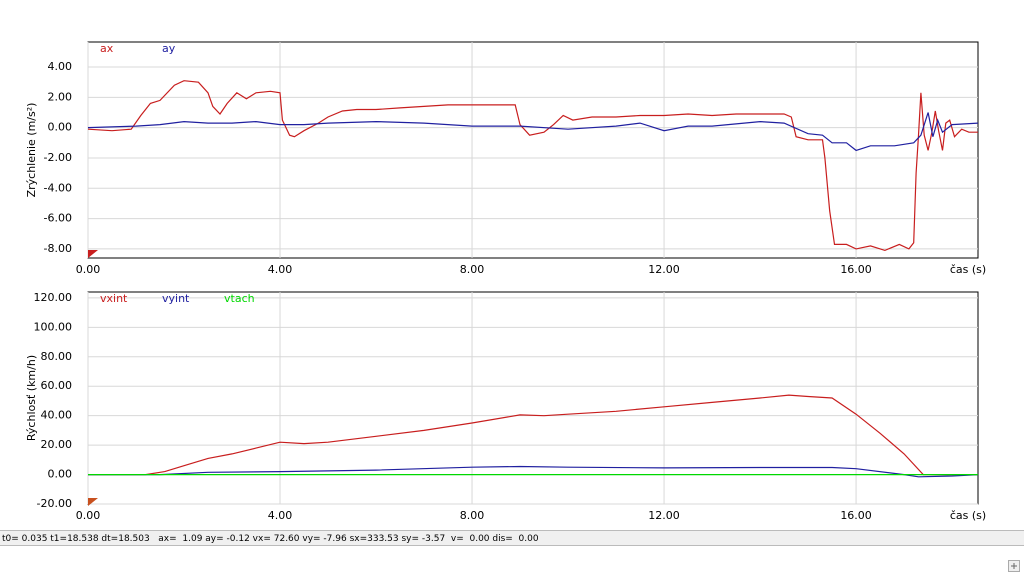 Image resolution: width=1024 pixels, height=576 pixels. What do you see at coordinates (57, 444) in the screenshot?
I see `y-tick-label: 20.00` at bounding box center [57, 444].